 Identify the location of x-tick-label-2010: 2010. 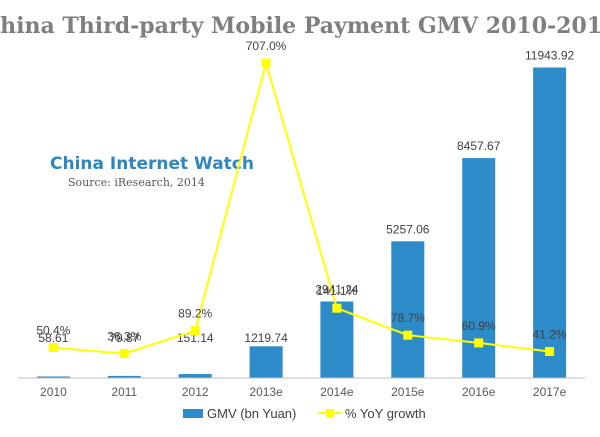
(53, 392).